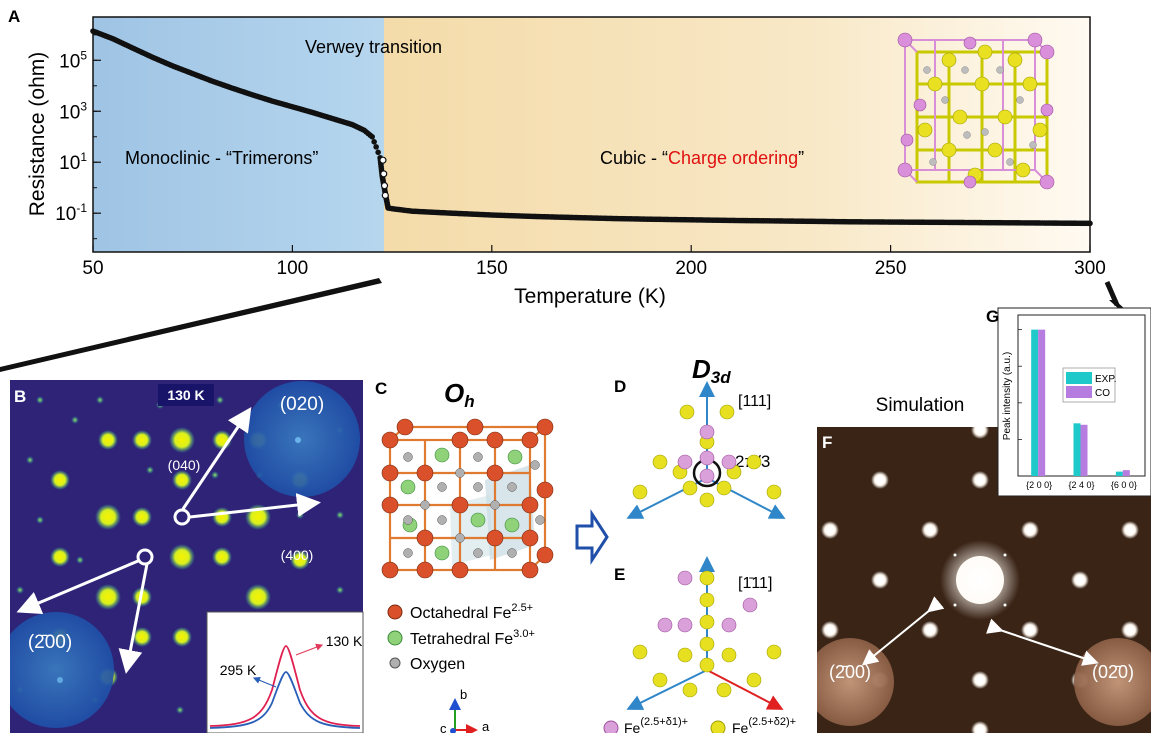 Image resolution: width=1151 pixels, height=733 pixels. I want to click on y-axis-label-g: Peak intensity (a.u.), so click(1007, 396).